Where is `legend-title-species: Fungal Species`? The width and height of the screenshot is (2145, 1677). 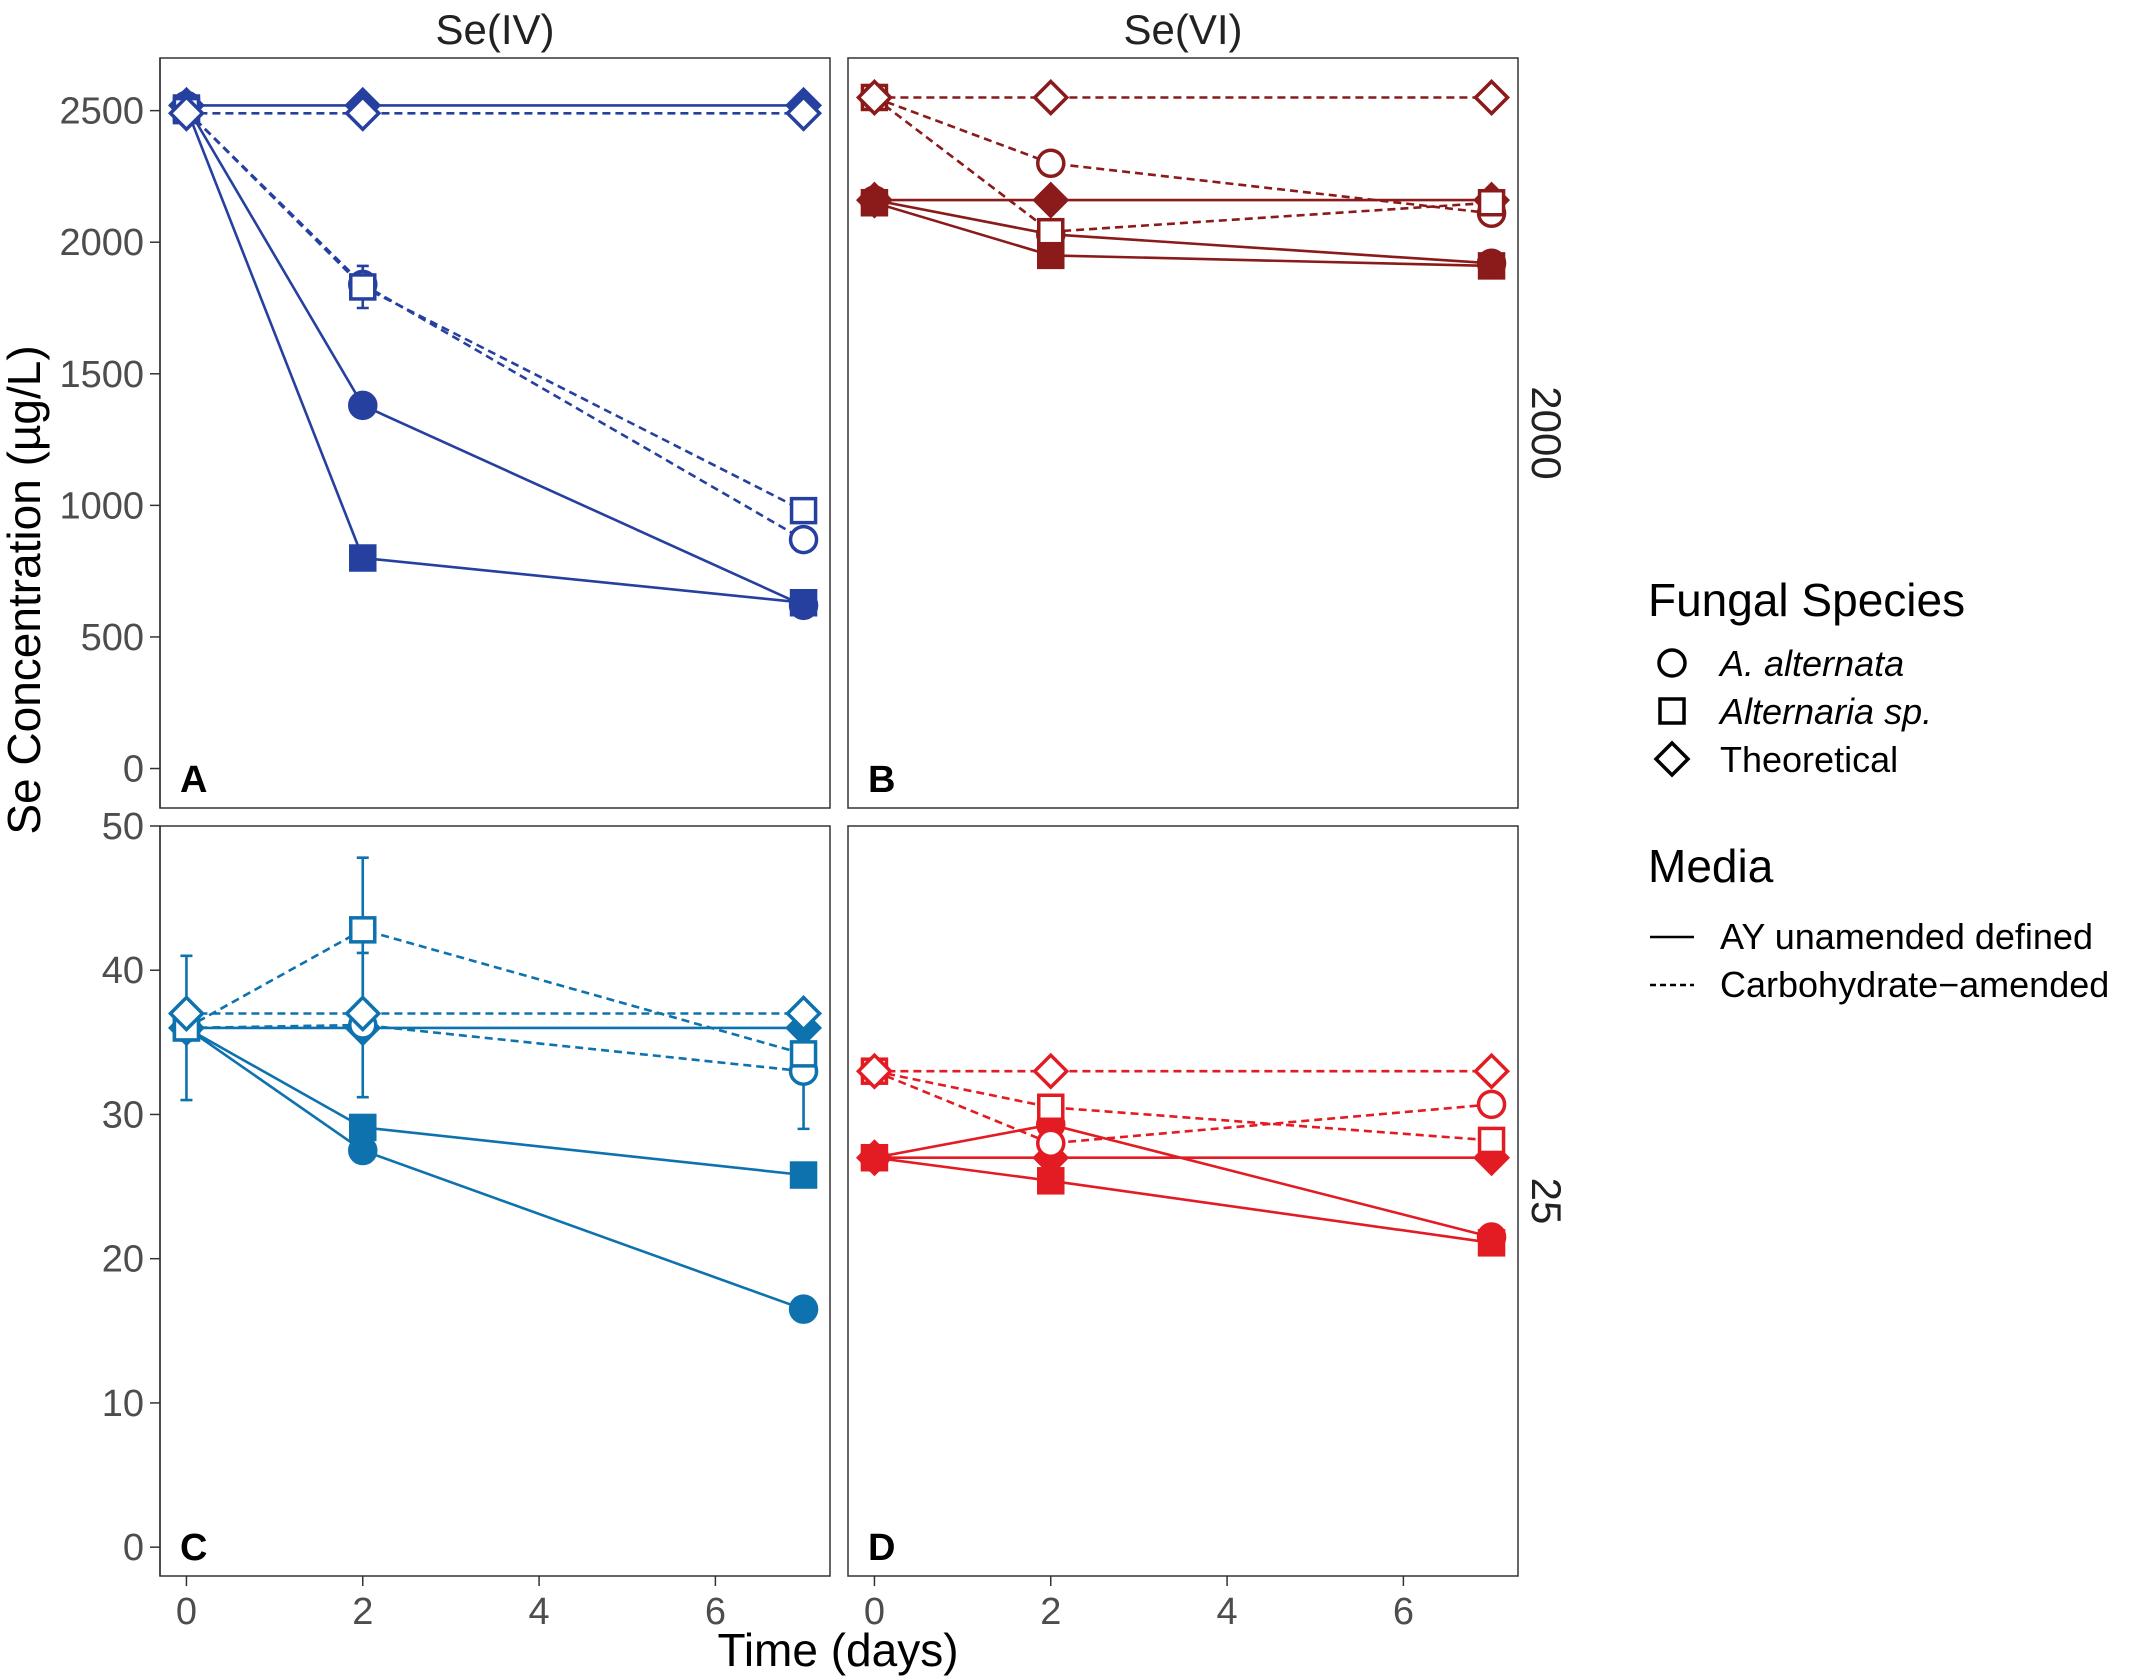
legend-title-species: Fungal Species is located at coordinates (1806, 600).